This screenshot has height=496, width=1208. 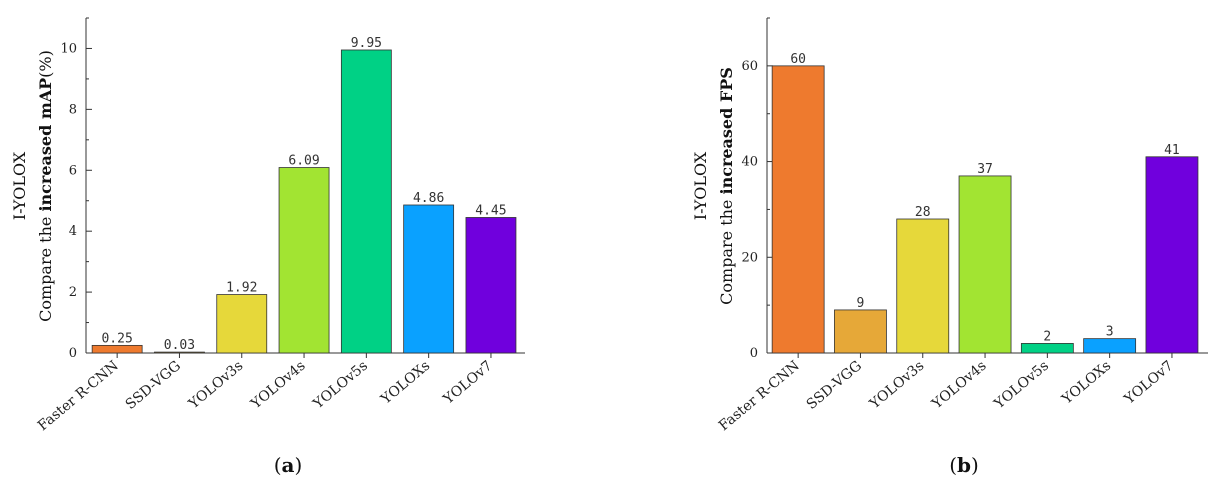 What do you see at coordinates (749, 257) in the screenshot?
I see `y-tick-label: 20` at bounding box center [749, 257].